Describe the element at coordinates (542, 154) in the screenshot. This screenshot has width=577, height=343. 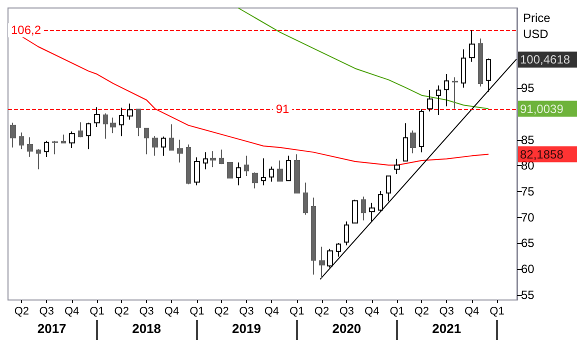
I see `text: 82,1858` at that location.